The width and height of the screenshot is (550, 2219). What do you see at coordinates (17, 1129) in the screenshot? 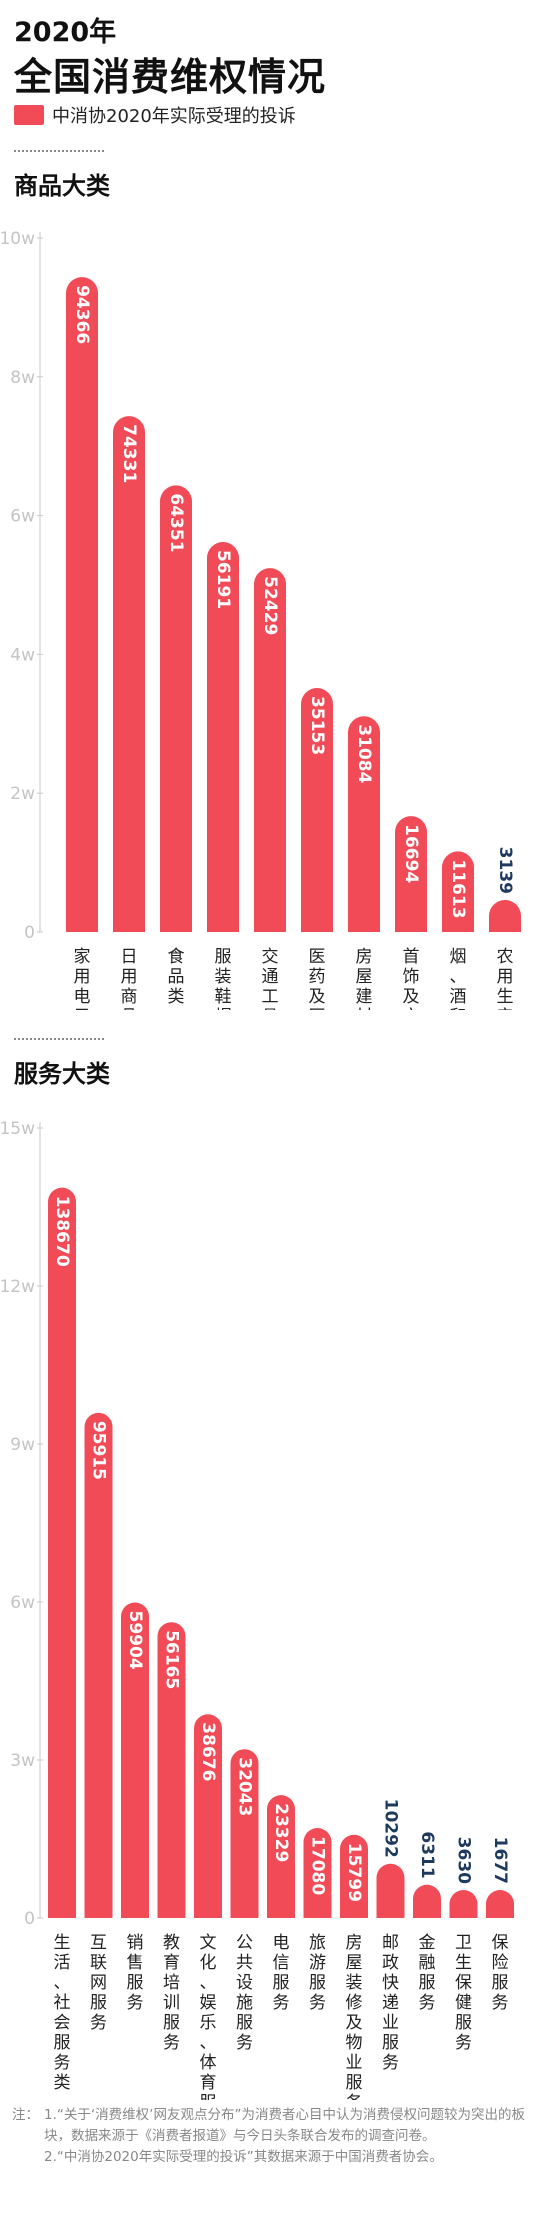
I see `y-tick-label: 15w` at bounding box center [17, 1129].